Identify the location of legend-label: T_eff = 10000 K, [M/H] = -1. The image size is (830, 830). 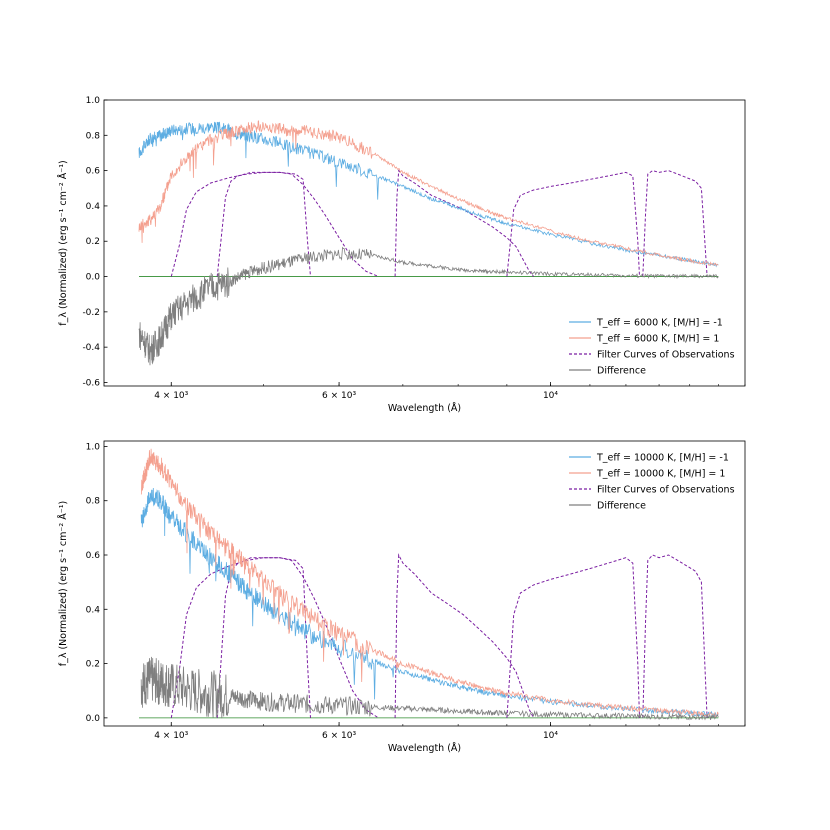
(662, 458).